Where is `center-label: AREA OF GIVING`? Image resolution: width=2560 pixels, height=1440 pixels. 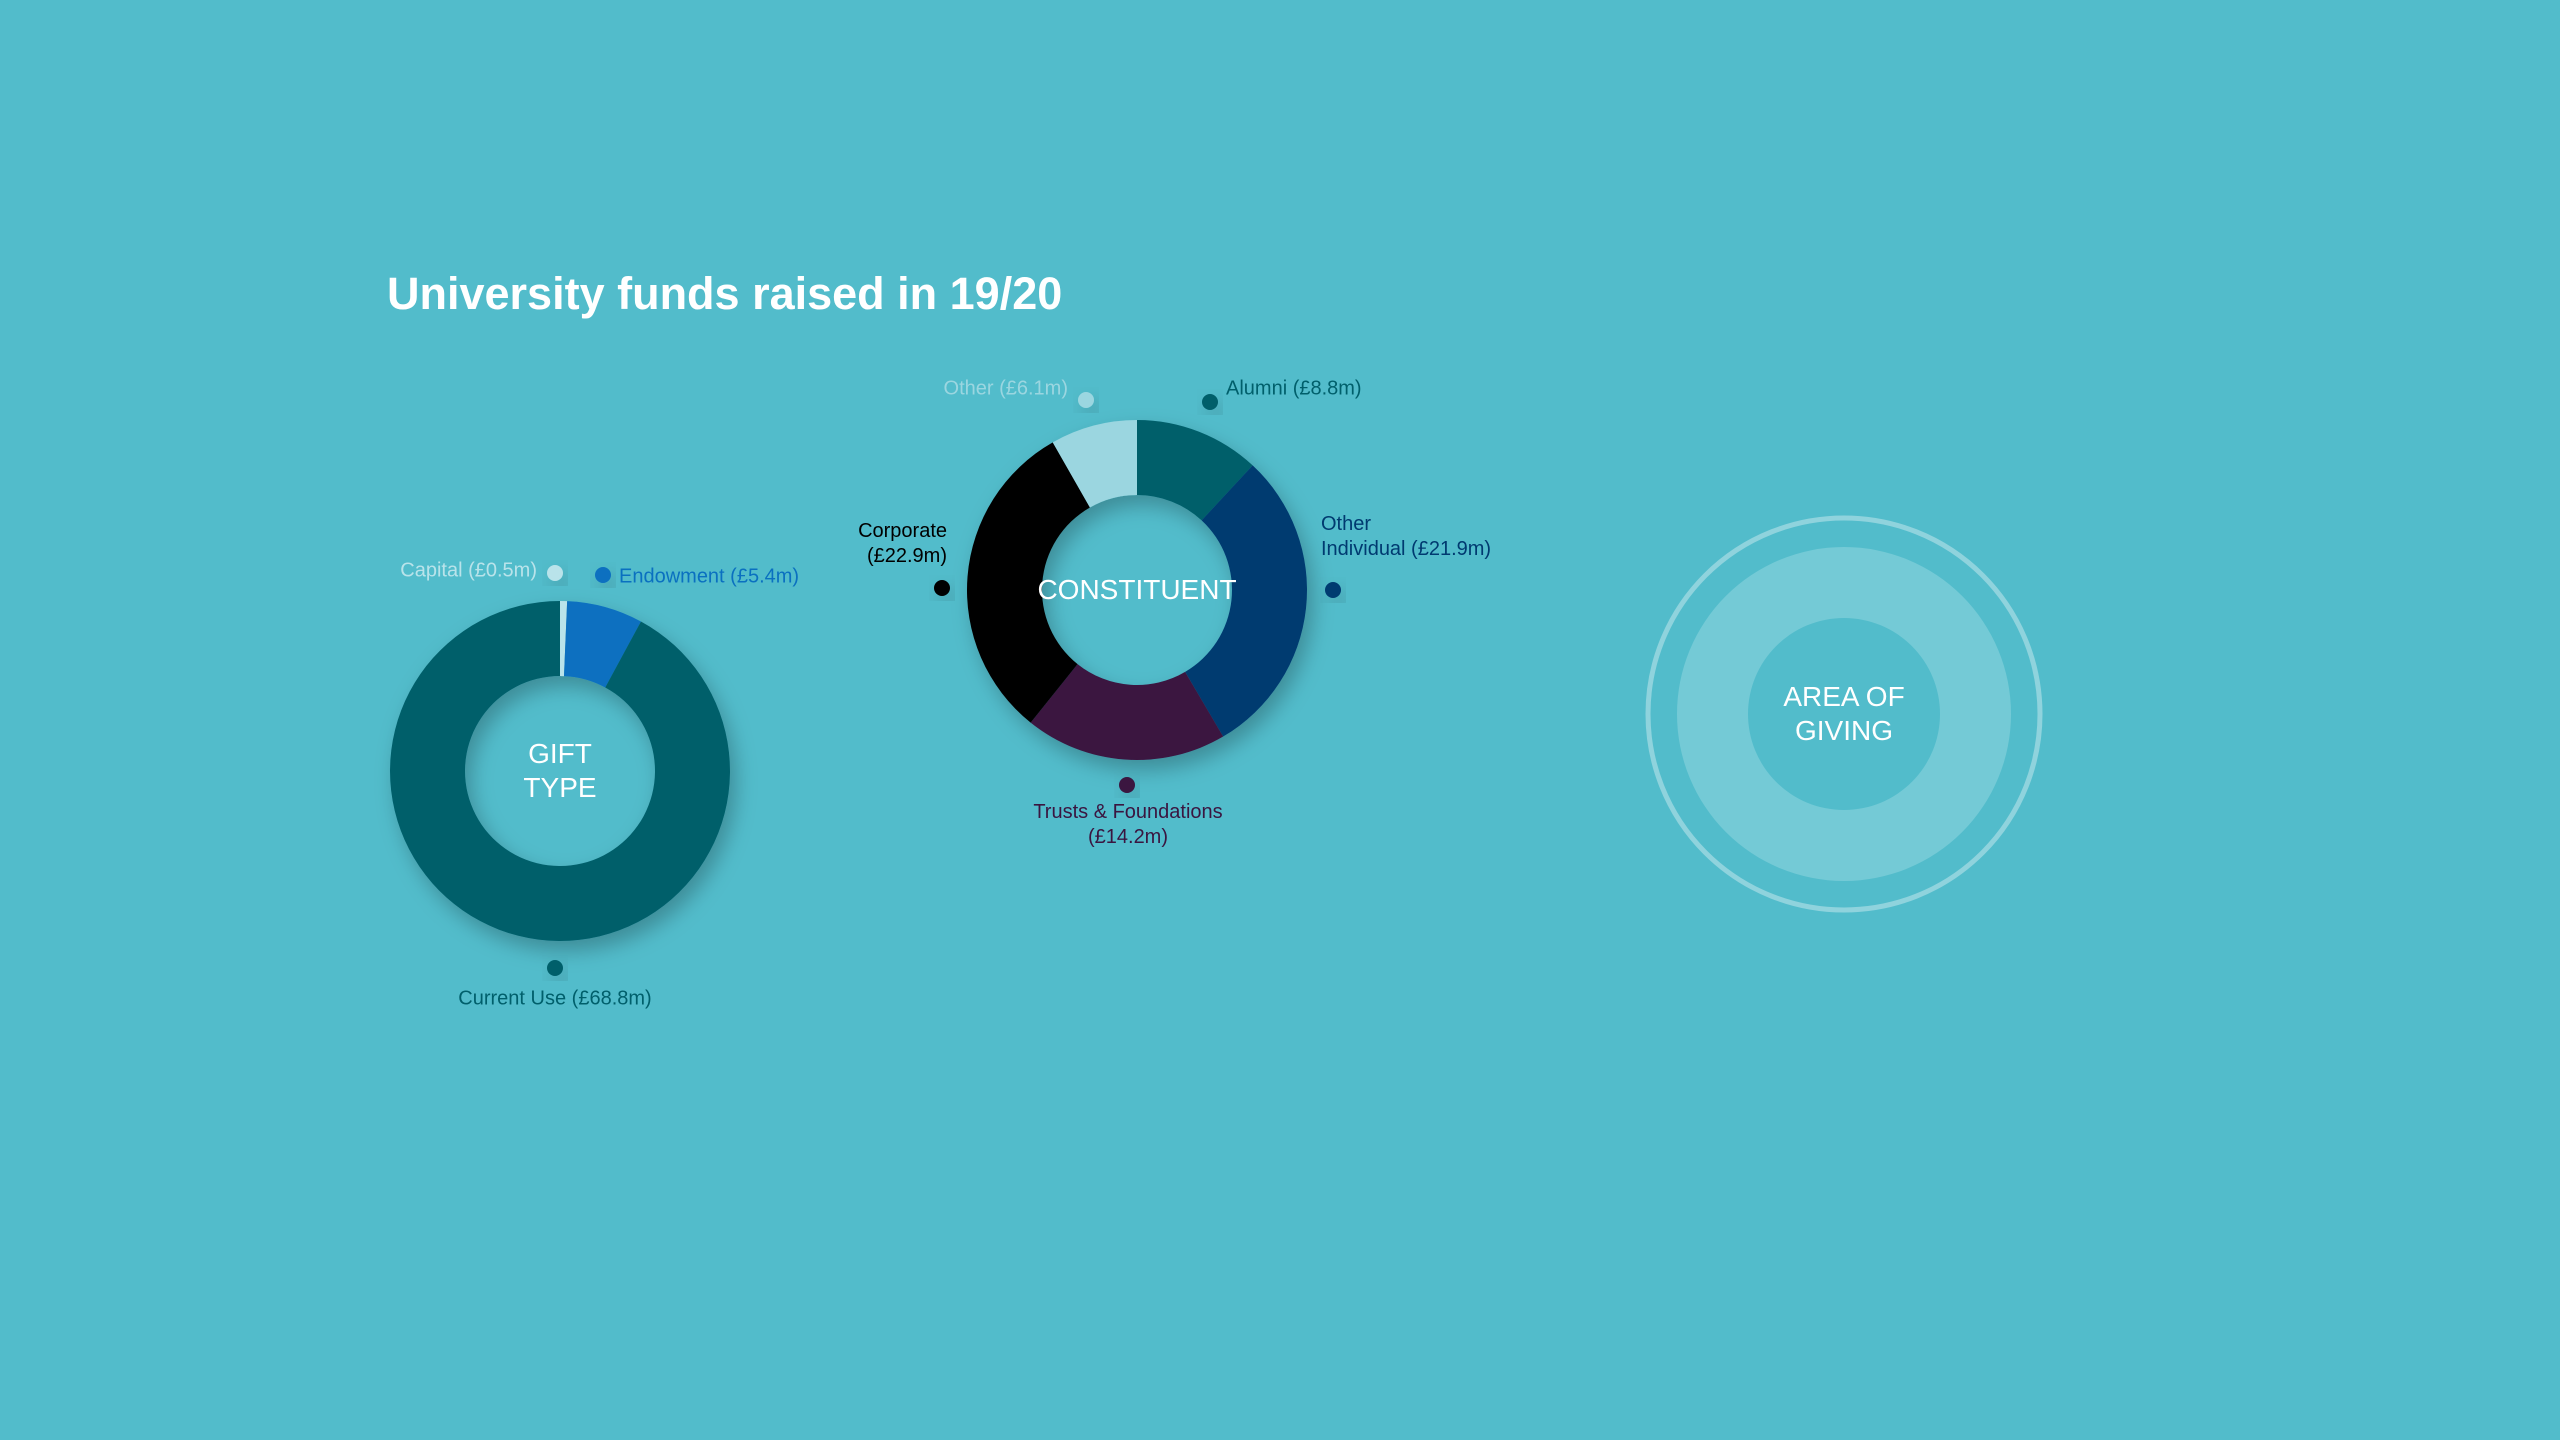
center-label: AREA OF GIVING is located at coordinates (1844, 713).